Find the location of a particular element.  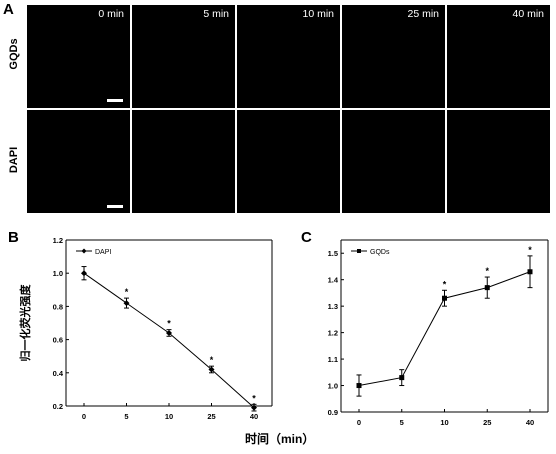

y-tick-label: 1.1 is located at coordinates (333, 359).